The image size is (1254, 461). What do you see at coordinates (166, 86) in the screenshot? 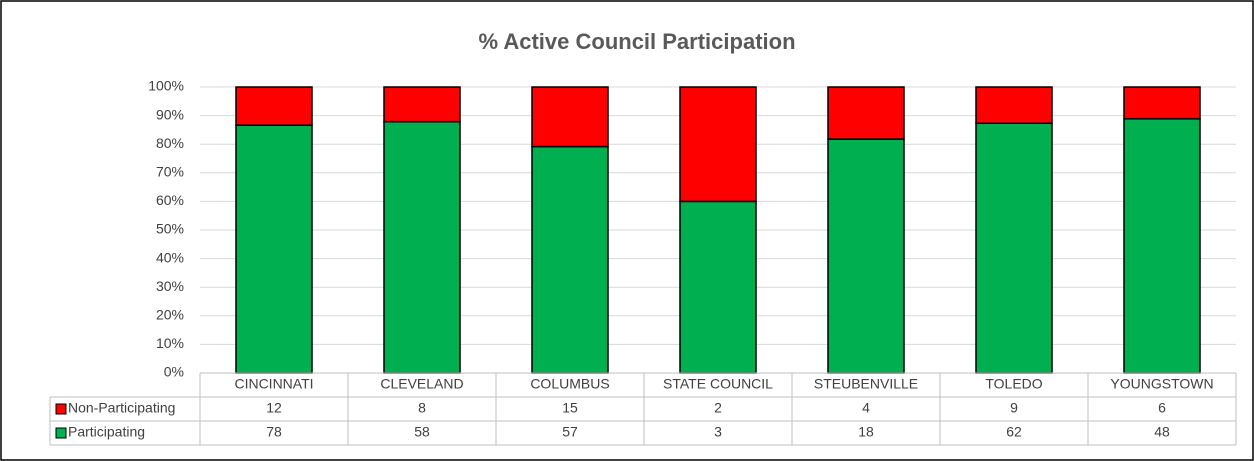
I see `y-tick-label: 100%` at bounding box center [166, 86].